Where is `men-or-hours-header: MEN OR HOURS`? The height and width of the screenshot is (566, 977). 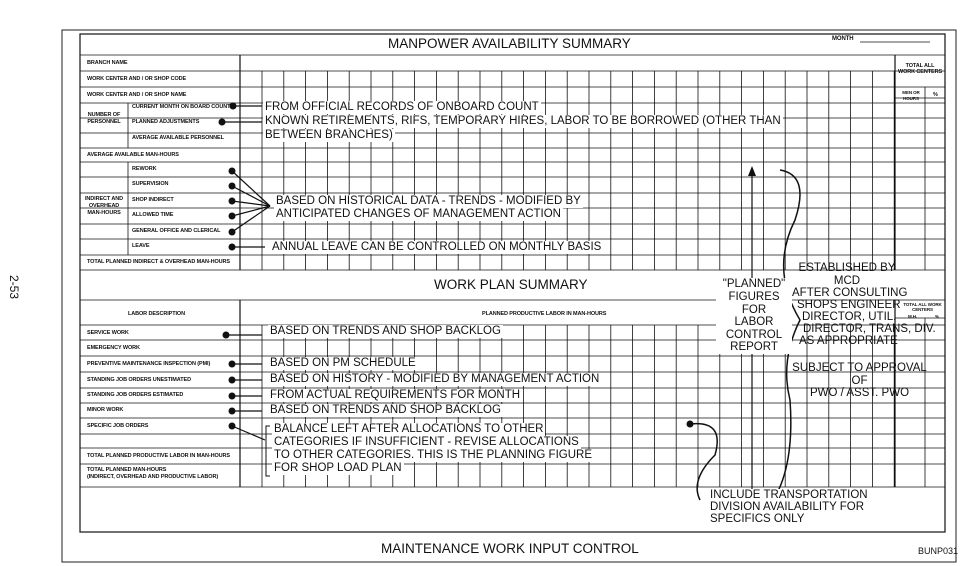 men-or-hours-header: MEN OR HOURS is located at coordinates (911, 95).